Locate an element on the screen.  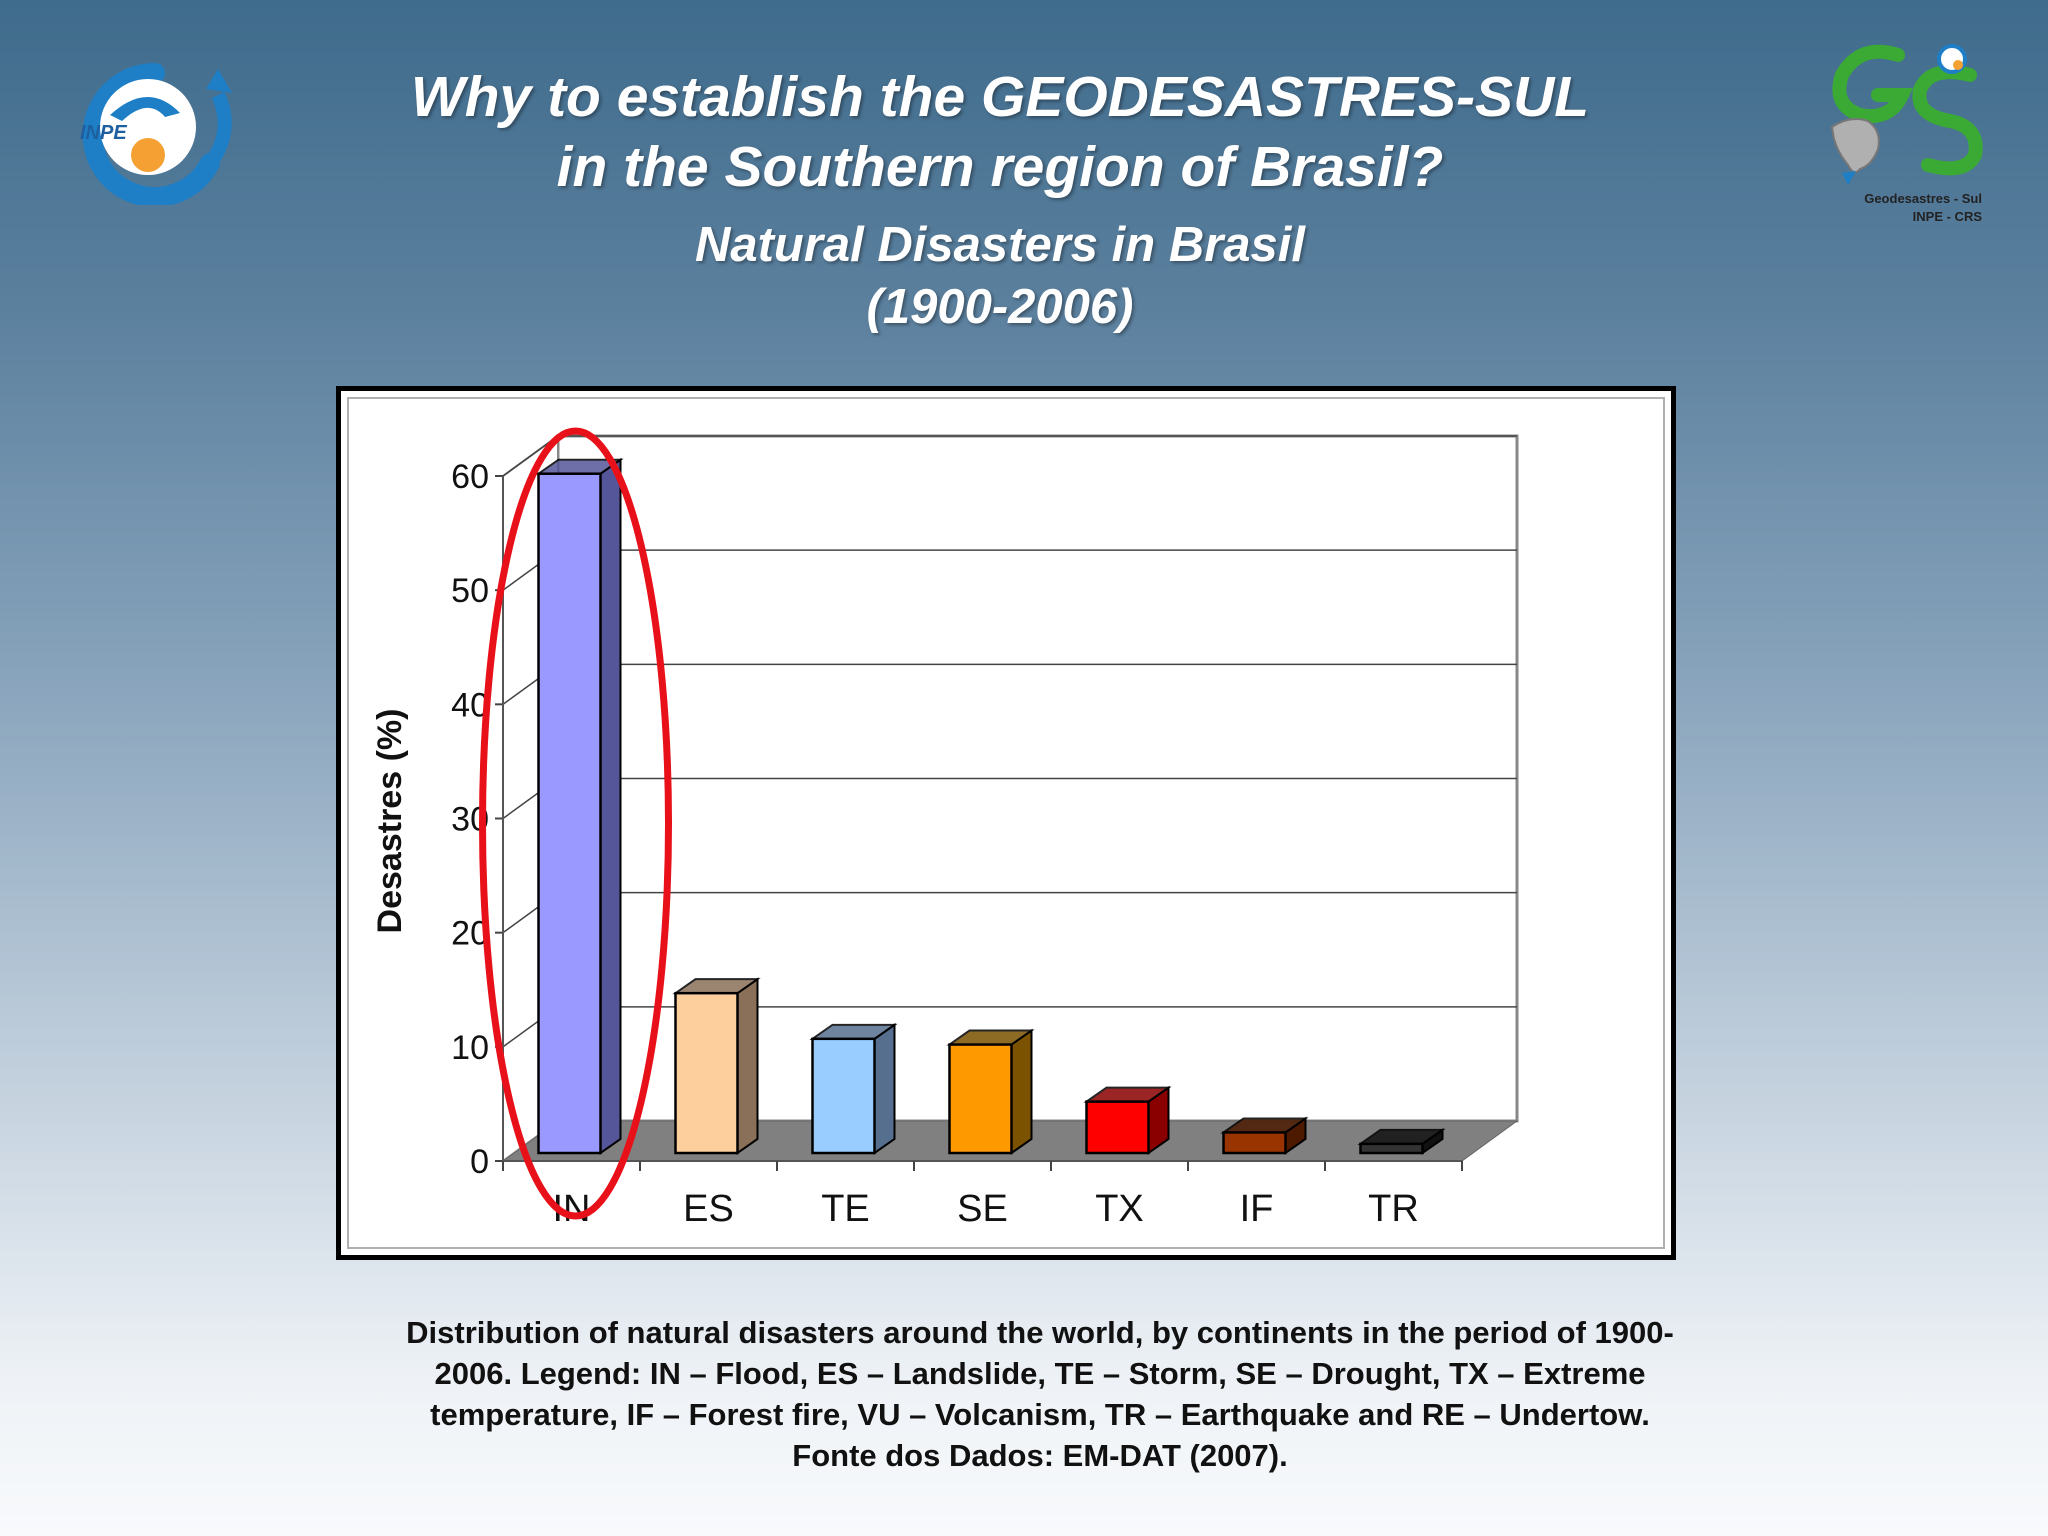
x-tick-label: TE is located at coordinates (845, 1209).